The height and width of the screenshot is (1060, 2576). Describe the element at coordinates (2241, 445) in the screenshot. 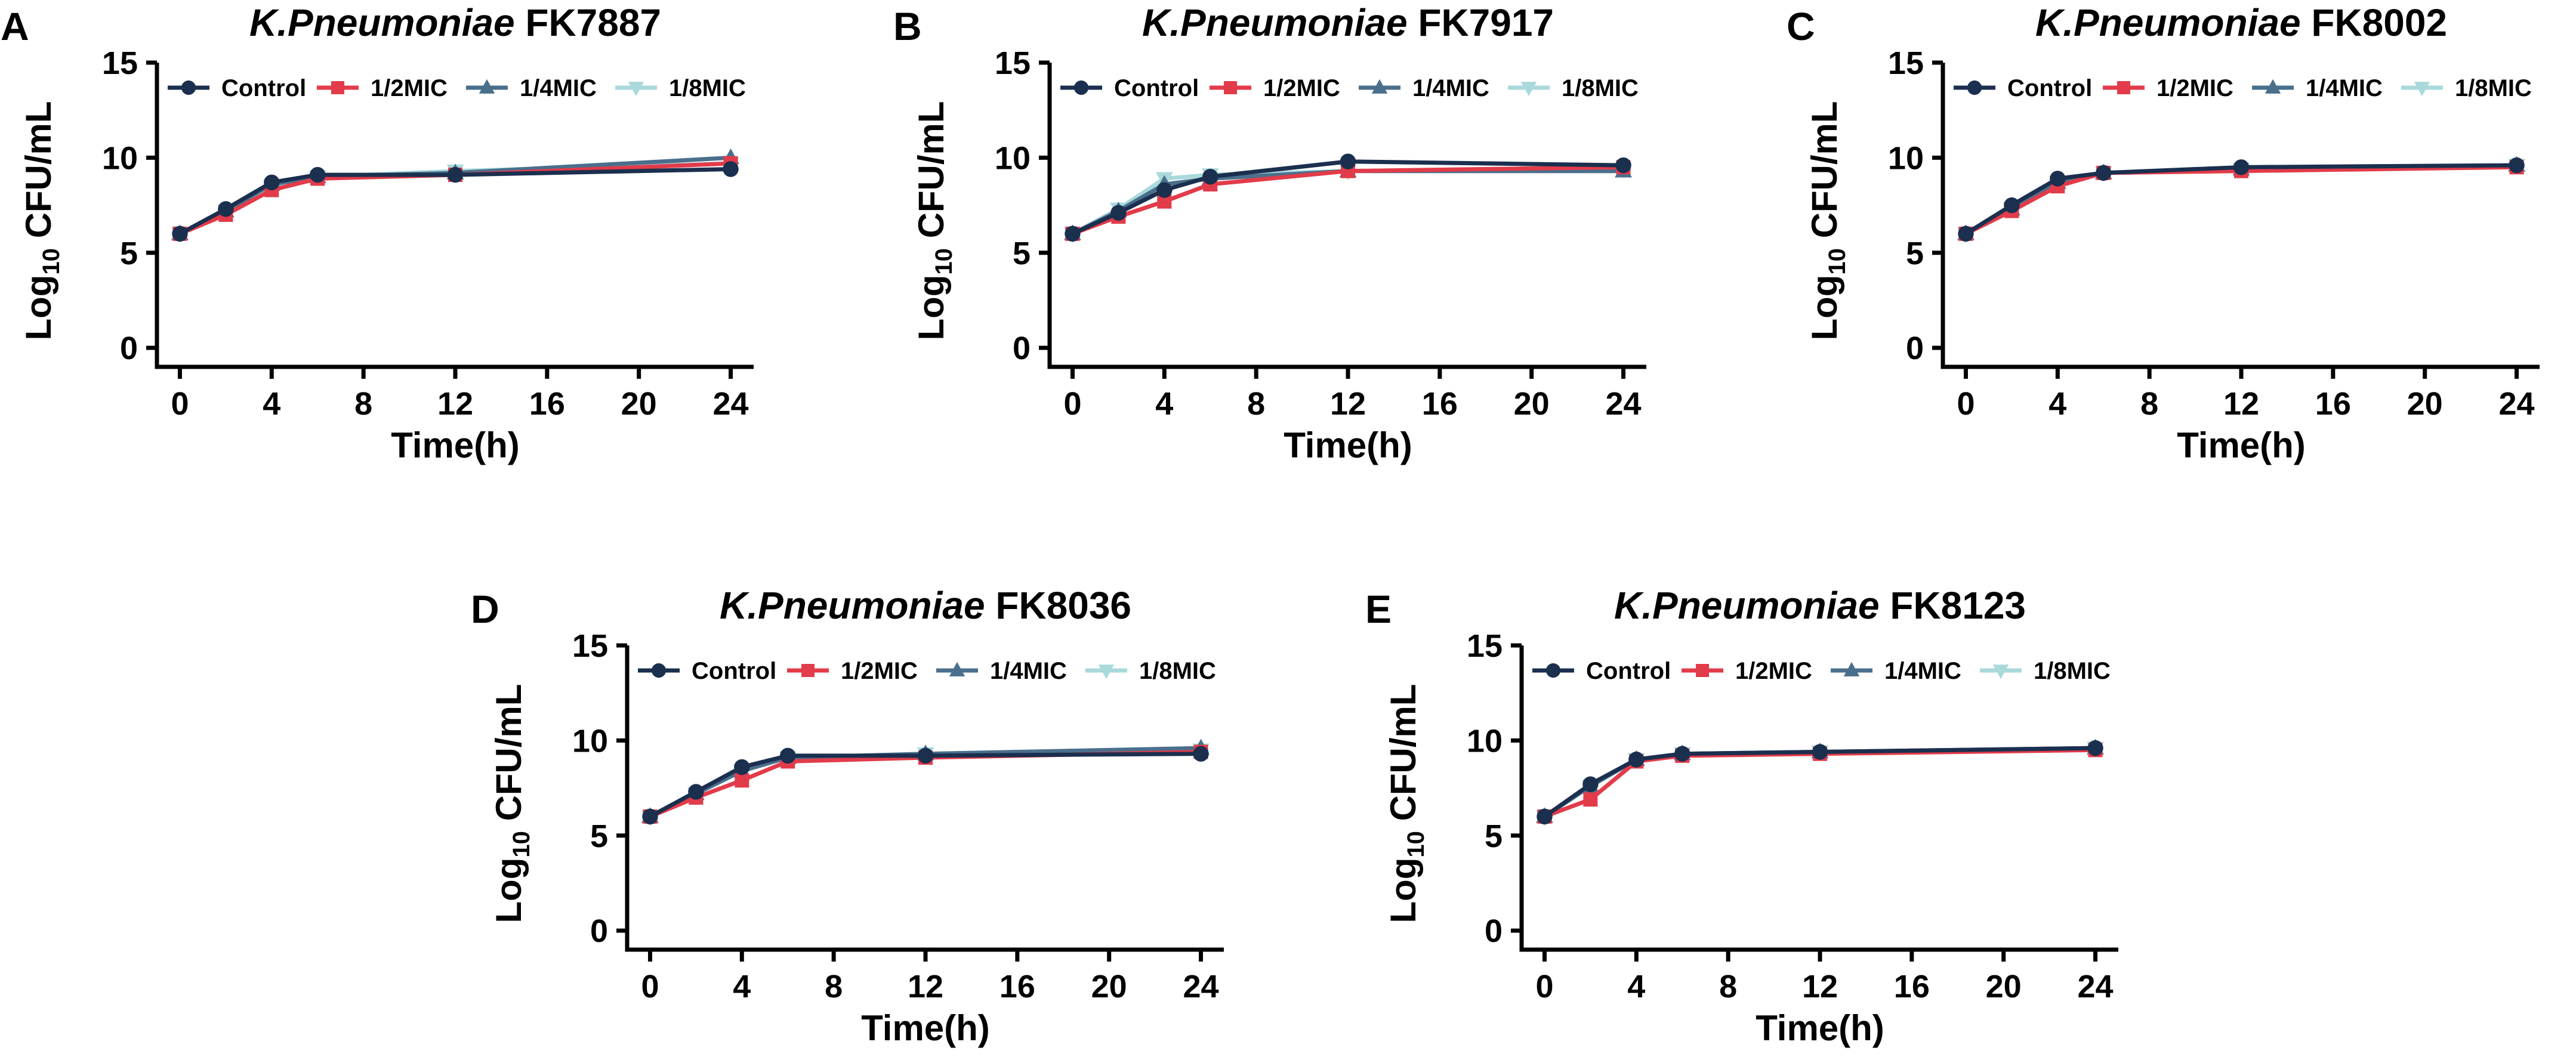

I see `x-axis-label-c: Time(h)` at that location.